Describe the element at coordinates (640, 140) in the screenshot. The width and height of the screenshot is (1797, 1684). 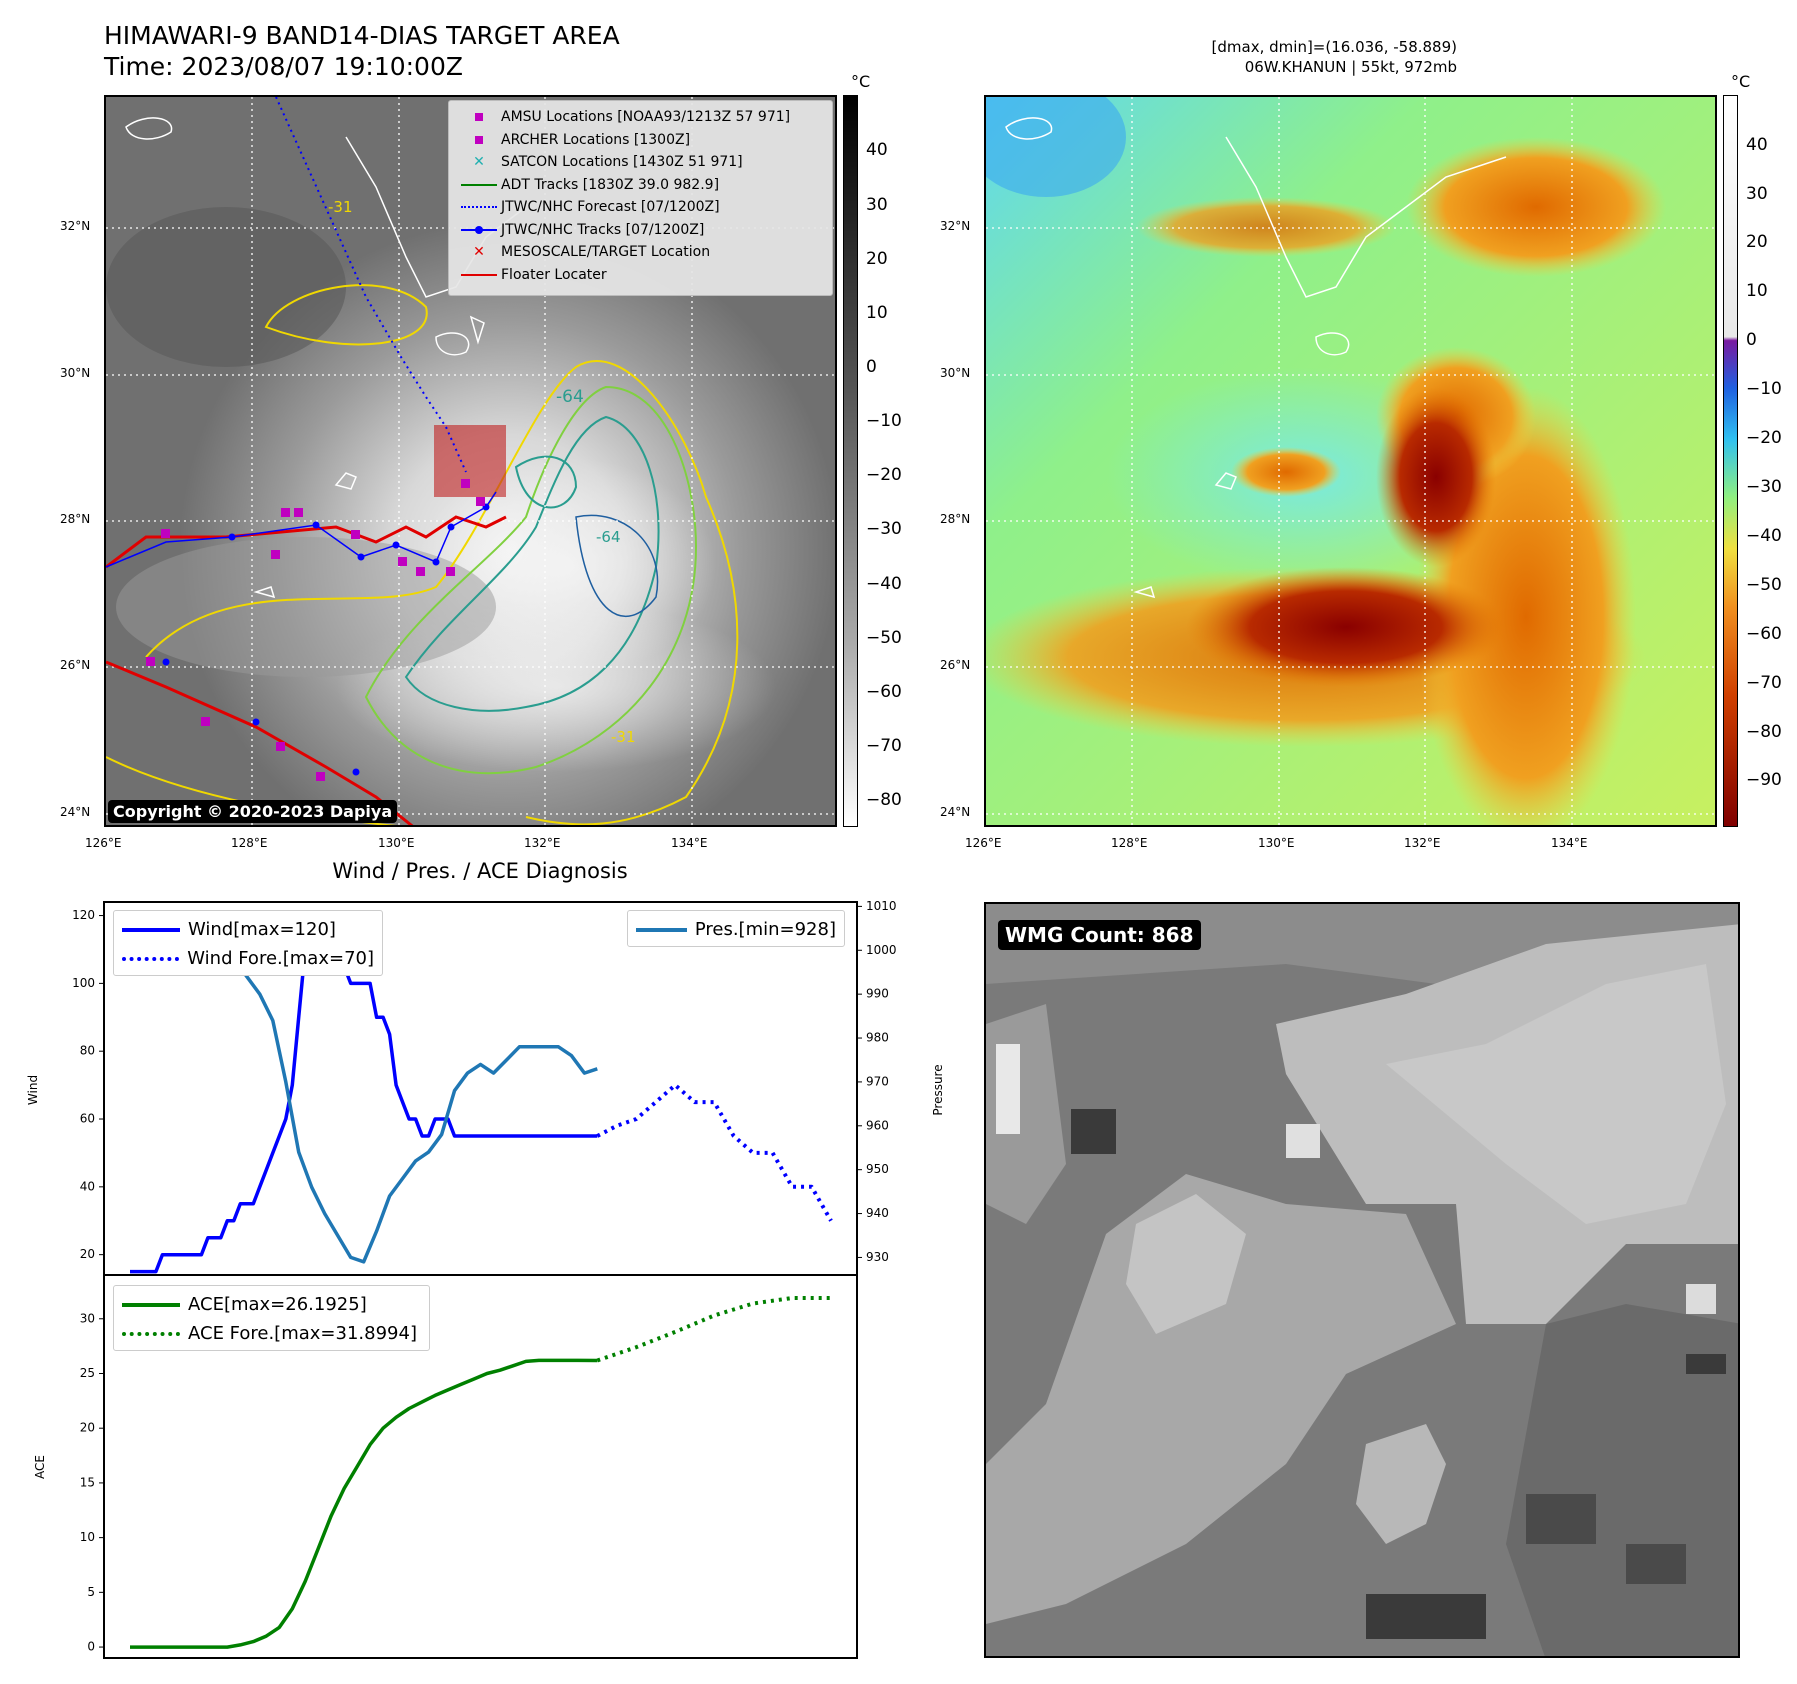
I see `legend-item-archer: ARCHER Locations [1300Z]` at that location.